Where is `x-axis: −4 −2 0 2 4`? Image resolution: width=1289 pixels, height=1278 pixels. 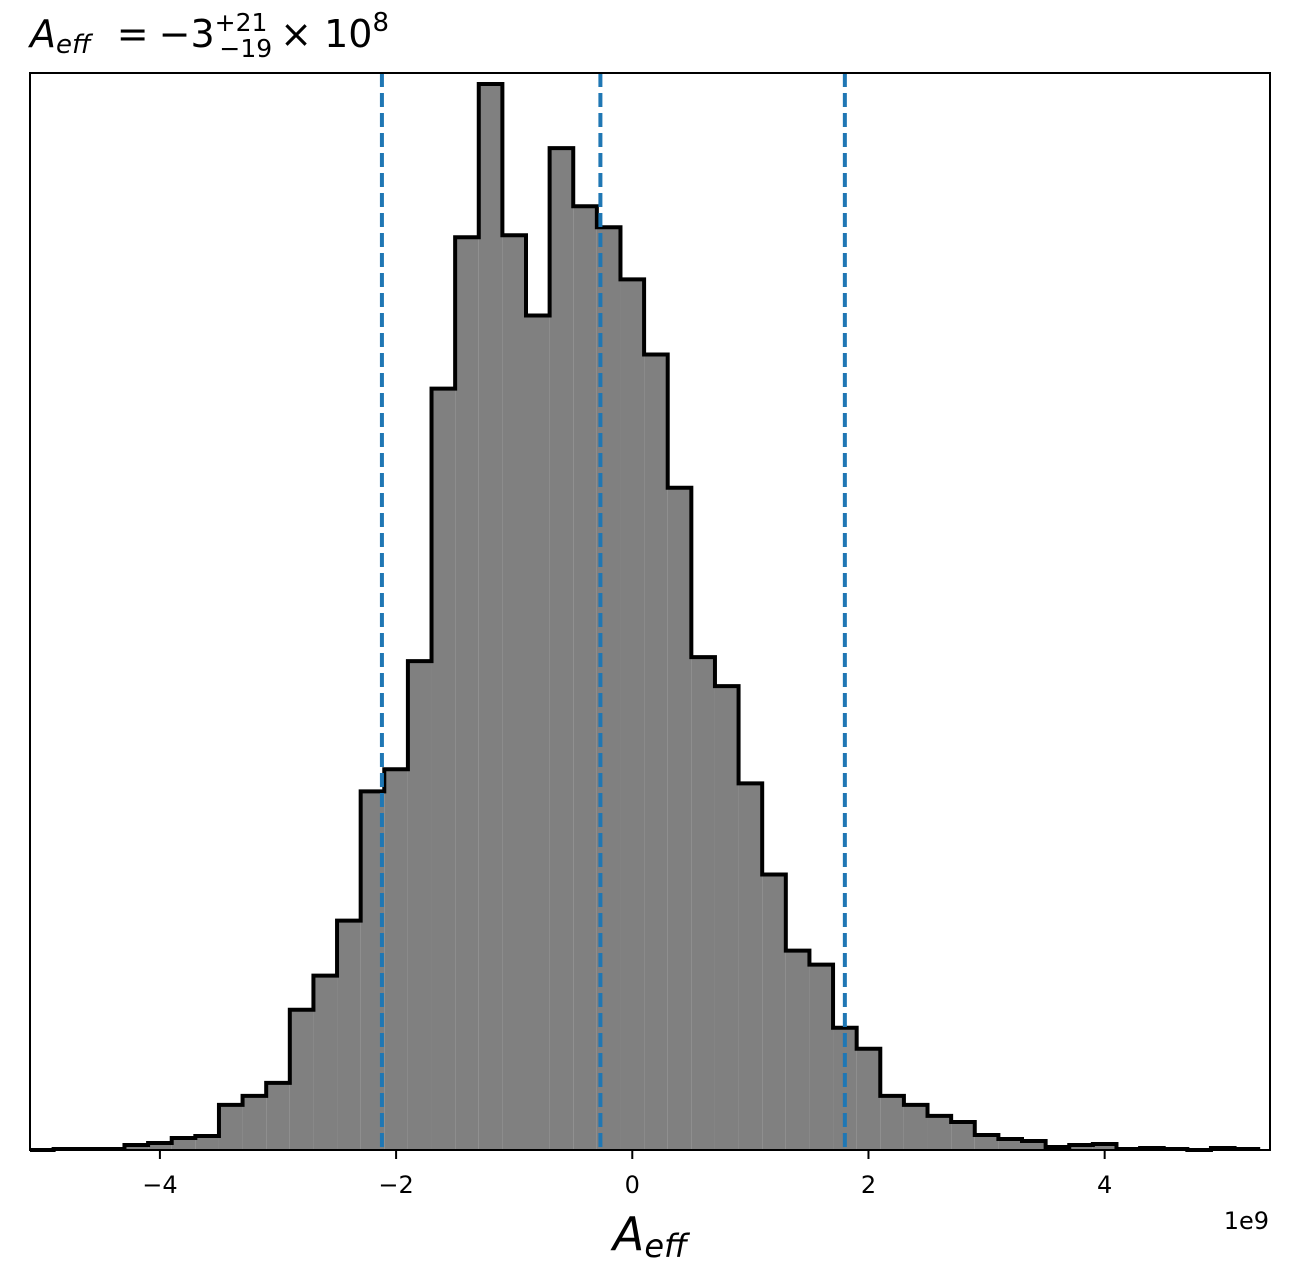 x-axis: −4 −2 0 2 4 is located at coordinates (627, 1174).